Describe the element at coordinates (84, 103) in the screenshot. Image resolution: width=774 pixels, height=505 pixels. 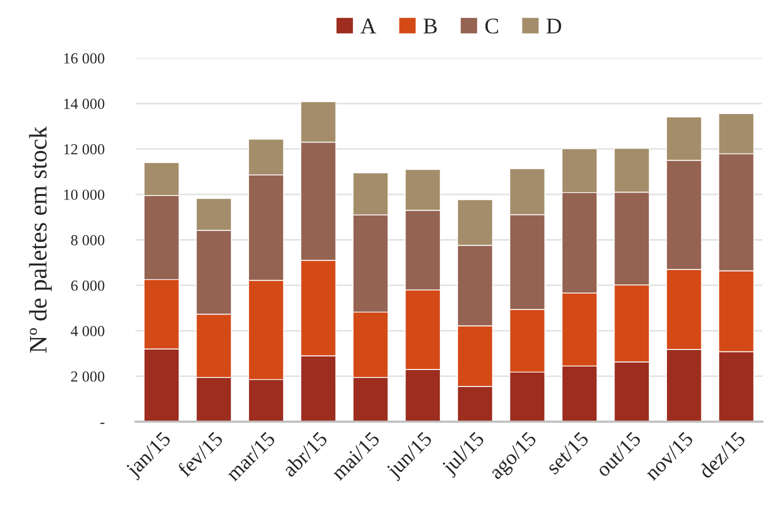
I see `y-tick-label: 14 000` at that location.